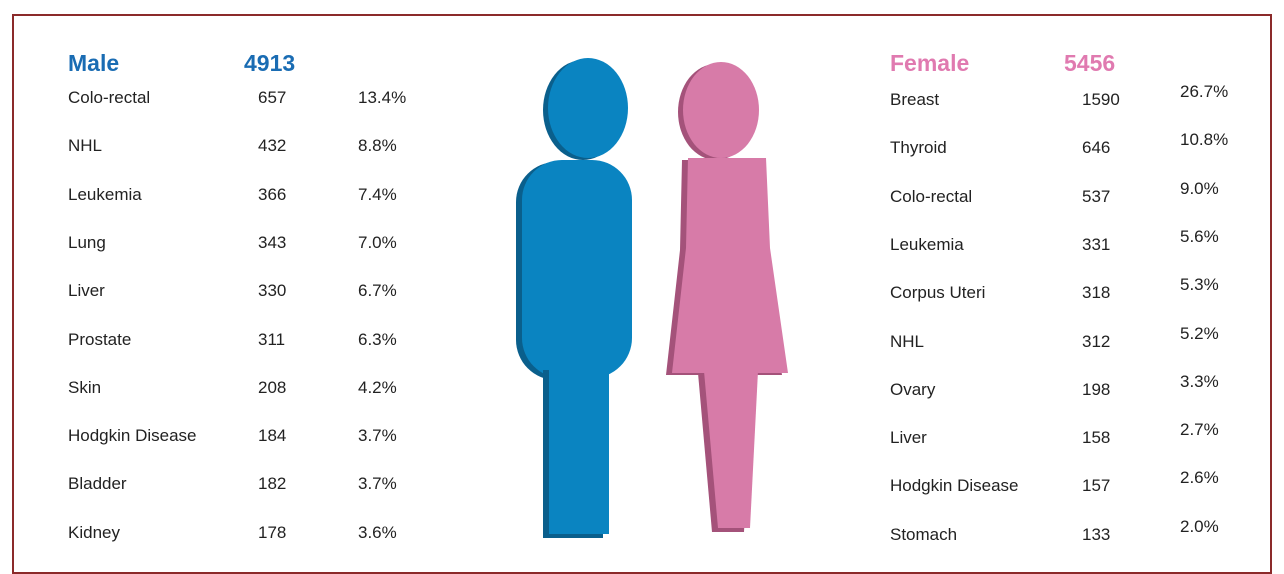 Image resolution: width=1284 pixels, height=574 pixels. What do you see at coordinates (1199, 236) in the screenshot?
I see `case-percent: 5.6%` at bounding box center [1199, 236].